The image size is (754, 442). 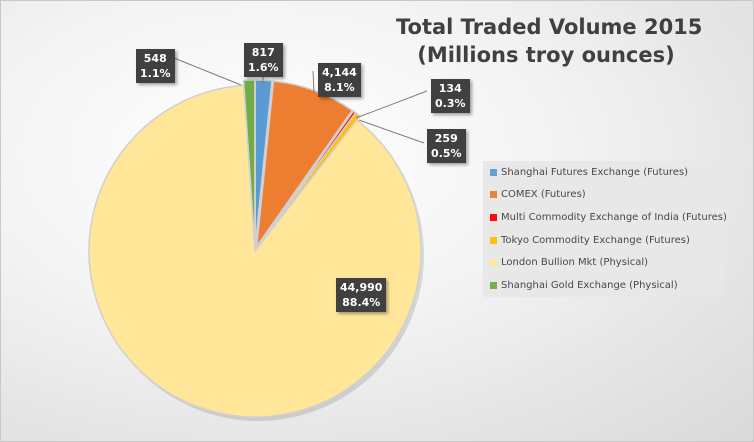 What do you see at coordinates (450, 88) in the screenshot?
I see `data-label-value: 134` at bounding box center [450, 88].